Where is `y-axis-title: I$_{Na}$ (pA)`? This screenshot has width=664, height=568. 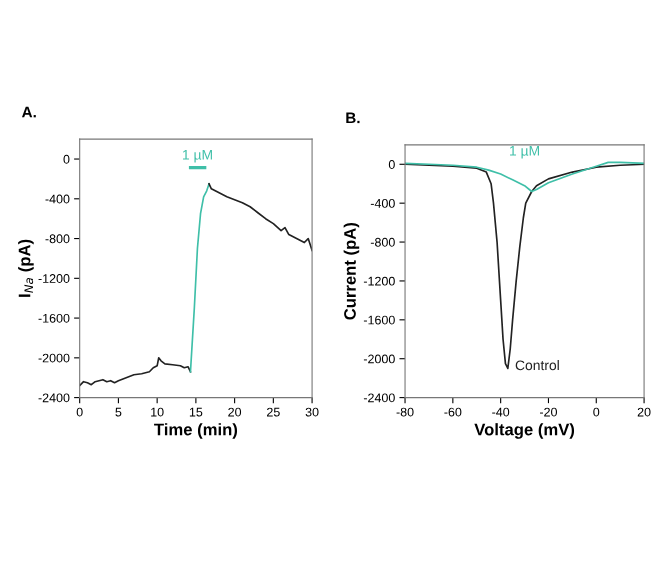
y-axis-title: I$_{Na}$ (pA) is located at coordinates (26, 268).